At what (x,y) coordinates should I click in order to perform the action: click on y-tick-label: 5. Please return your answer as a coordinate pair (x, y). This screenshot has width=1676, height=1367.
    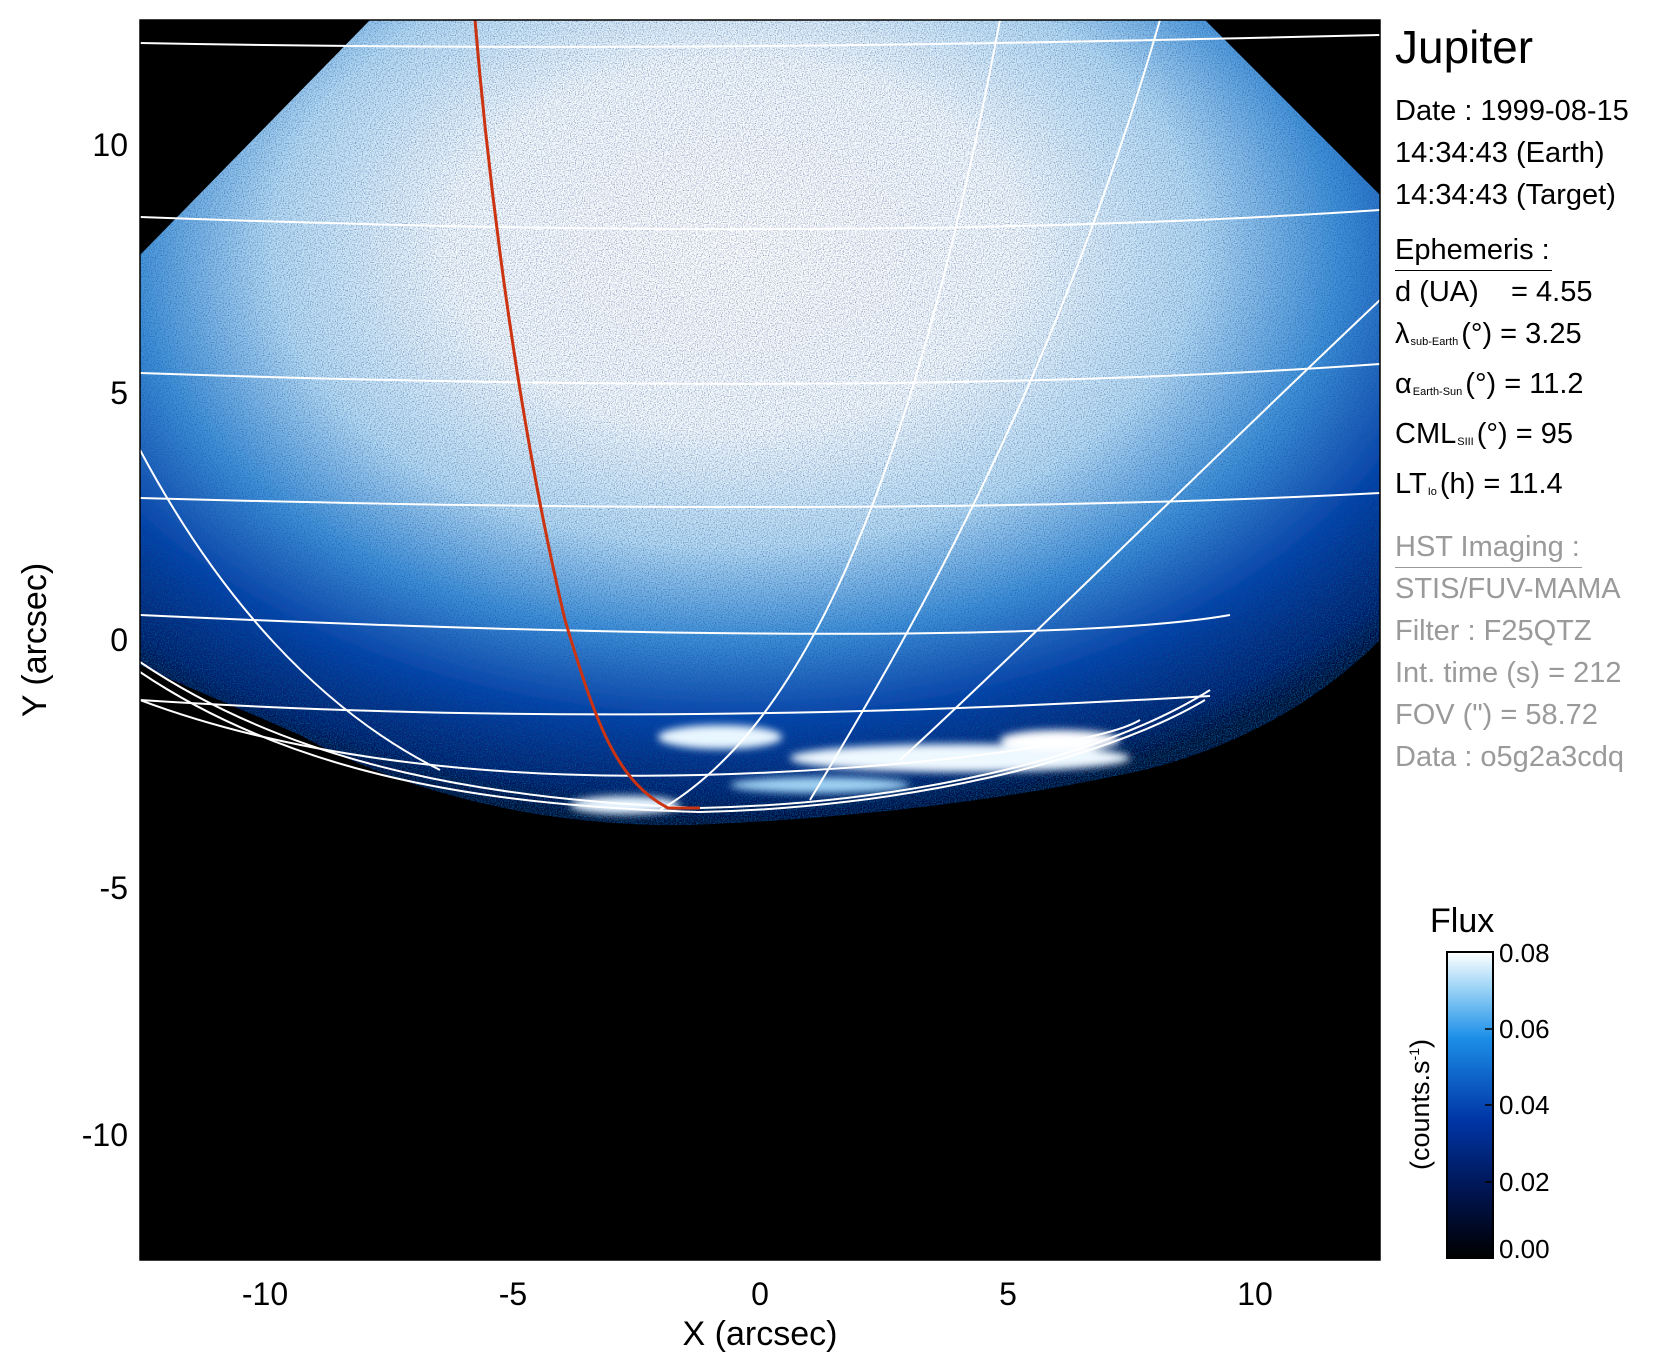
    Looking at the image, I should click on (119, 393).